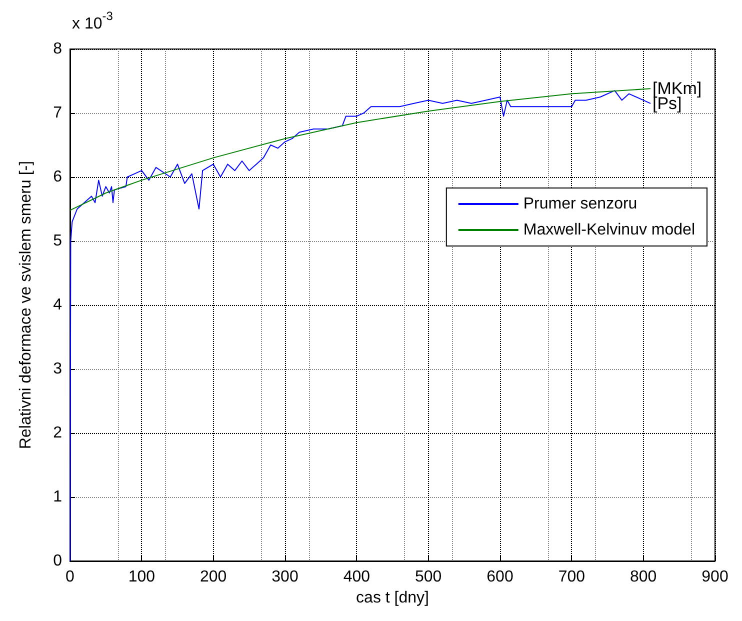 This screenshot has width=742, height=621. I want to click on y-tick-label: 1, so click(57, 497).